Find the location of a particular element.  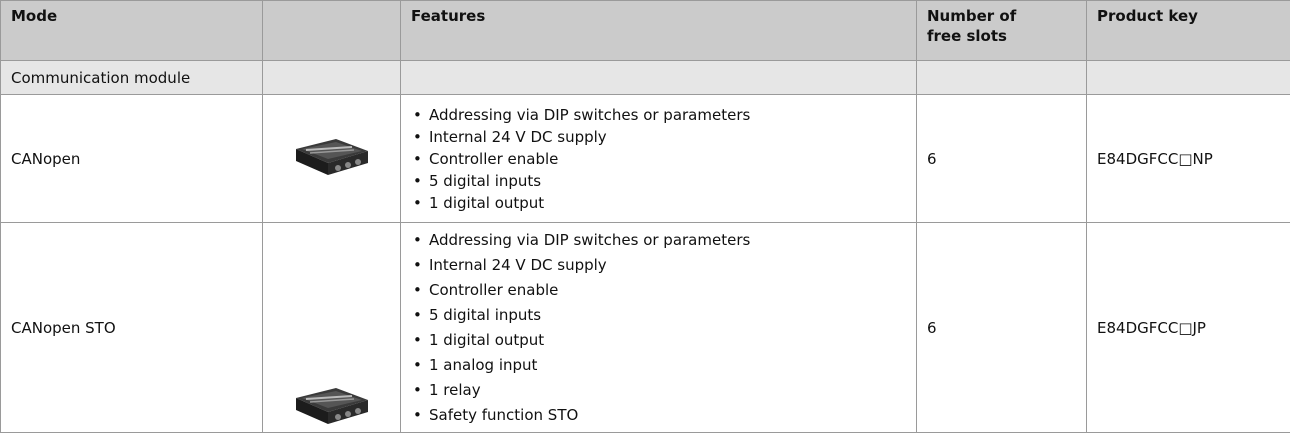

header-cell is located at coordinates (332, 31).